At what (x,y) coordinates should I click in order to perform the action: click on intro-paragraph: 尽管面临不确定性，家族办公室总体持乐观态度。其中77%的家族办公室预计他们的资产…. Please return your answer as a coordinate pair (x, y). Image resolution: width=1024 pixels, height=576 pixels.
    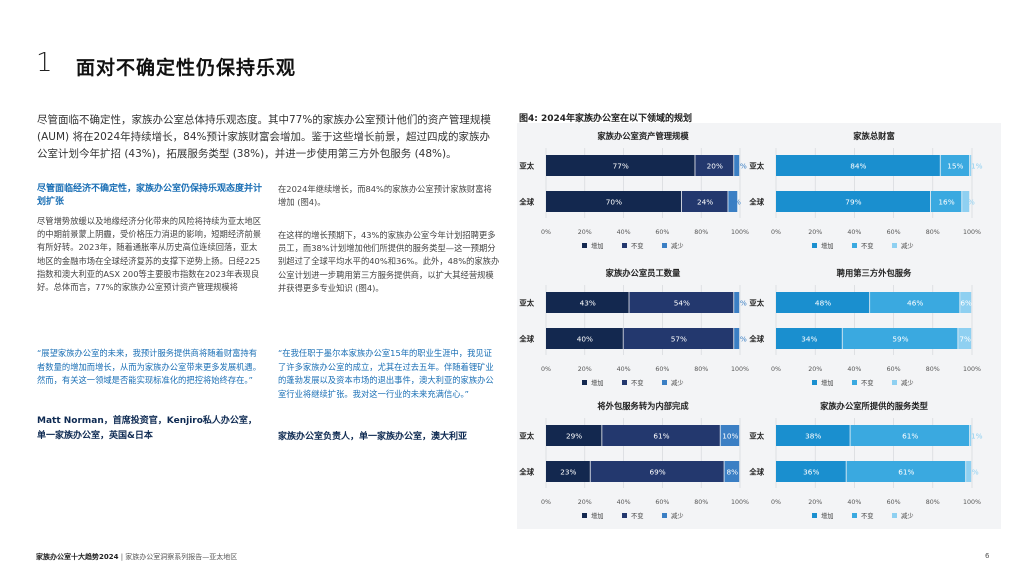
    Looking at the image, I should click on (264, 137).